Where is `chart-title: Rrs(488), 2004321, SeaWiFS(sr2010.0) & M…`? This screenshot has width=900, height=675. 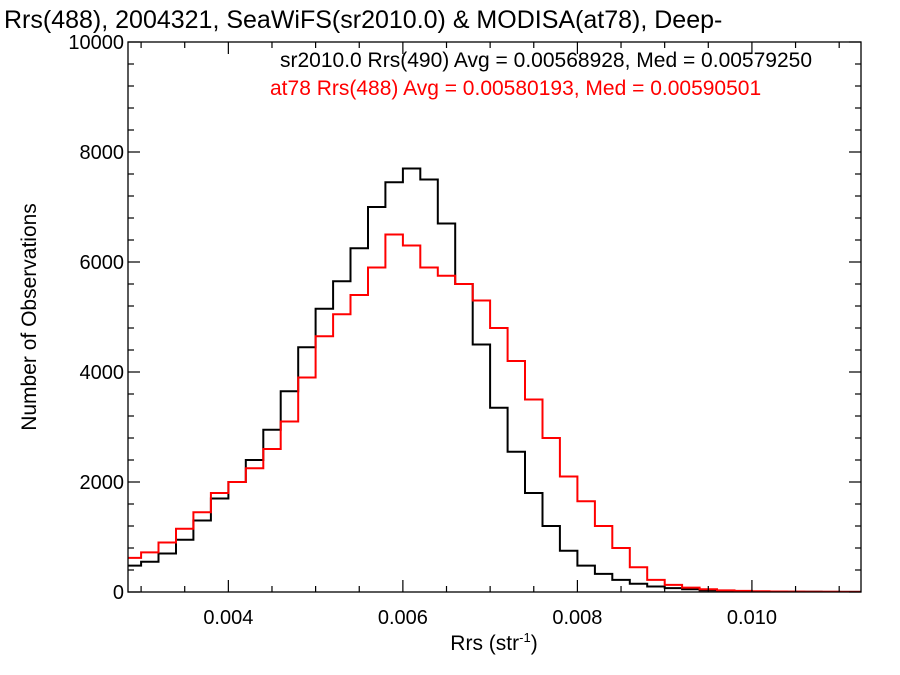 chart-title: Rrs(488), 2004321, SeaWiFS(sr2010.0) & M… is located at coordinates (363, 20).